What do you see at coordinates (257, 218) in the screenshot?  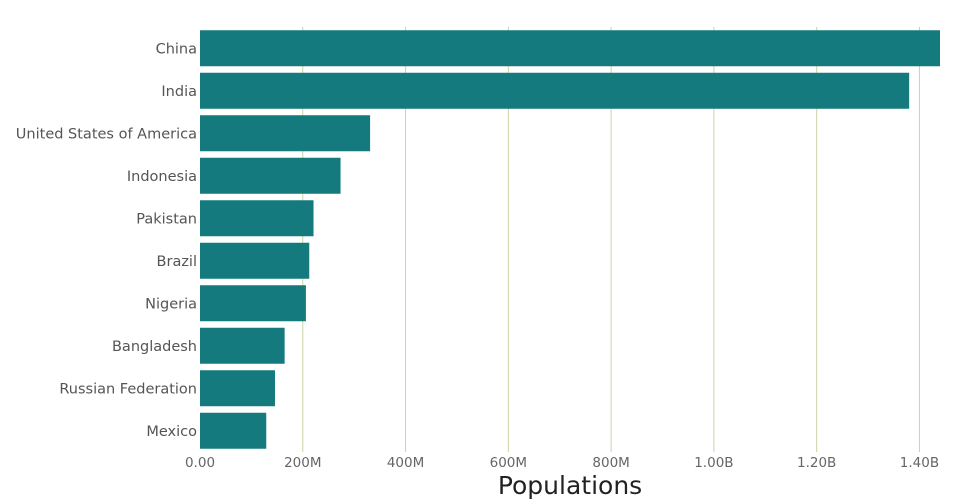 I see `bar-pakistan` at bounding box center [257, 218].